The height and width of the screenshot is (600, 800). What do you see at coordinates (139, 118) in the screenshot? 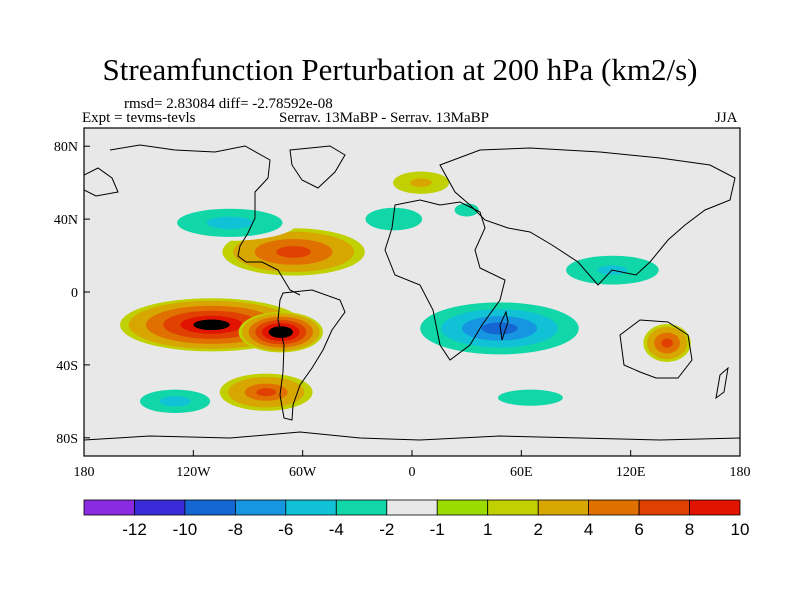
I see `experiment-label: Expt = tevms-tevls` at bounding box center [139, 118].